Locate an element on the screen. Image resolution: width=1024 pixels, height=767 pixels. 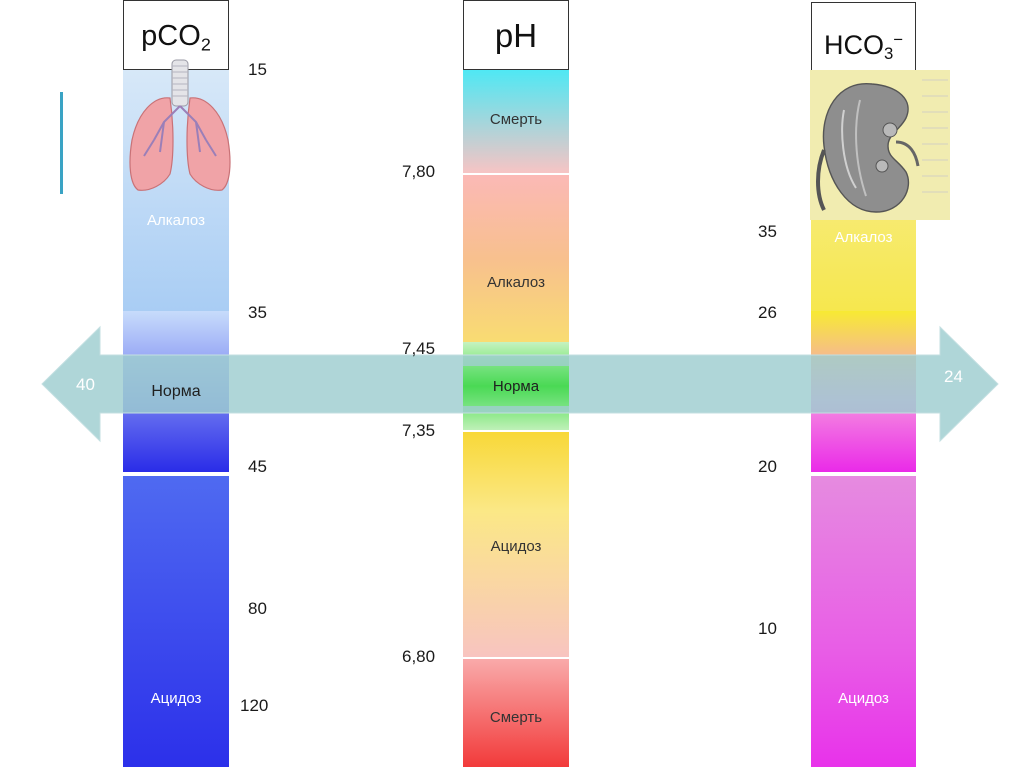
hco3-header-sub: 3 is located at coordinates (888, 54).